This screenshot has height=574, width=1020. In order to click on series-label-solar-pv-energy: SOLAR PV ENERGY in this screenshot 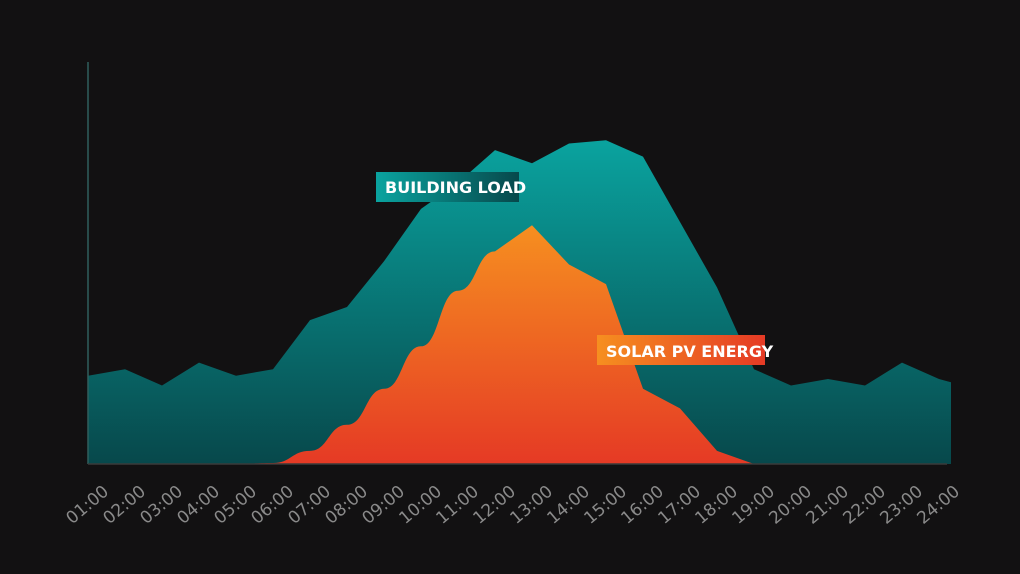, I will do `click(685, 350)`.